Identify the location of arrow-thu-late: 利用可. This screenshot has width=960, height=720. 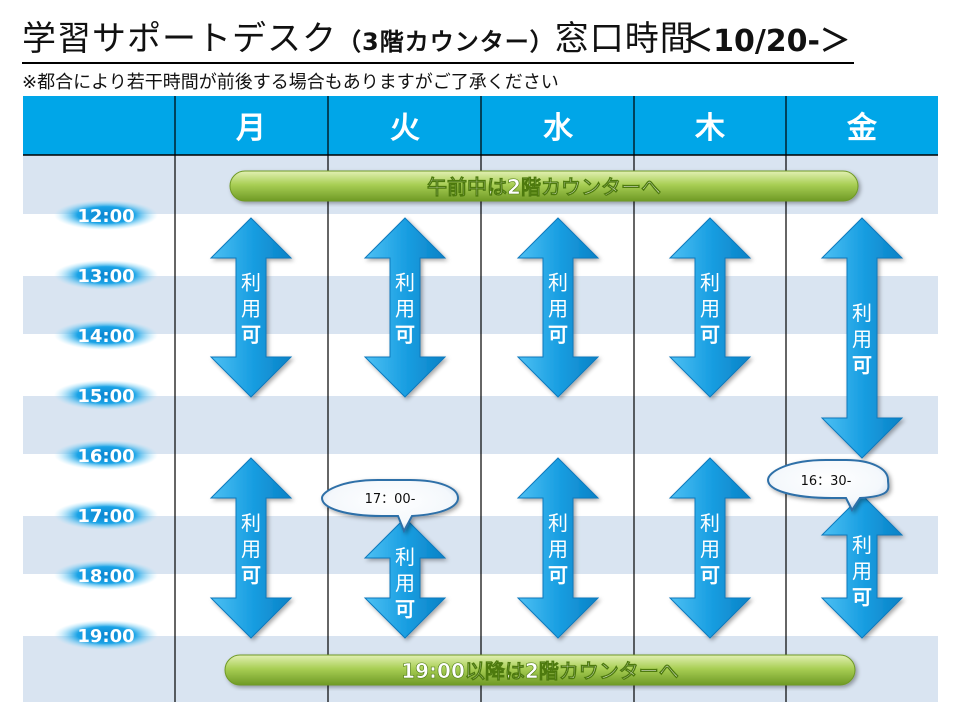
(710, 548).